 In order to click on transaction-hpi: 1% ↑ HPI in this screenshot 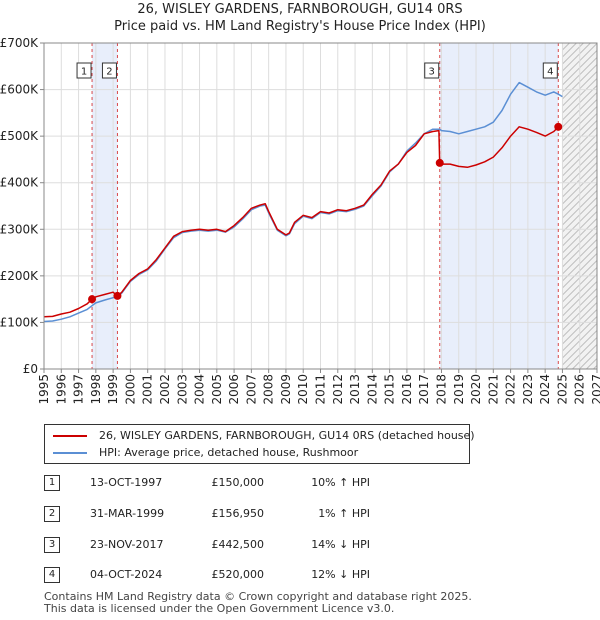, I will do `click(344, 513)`.